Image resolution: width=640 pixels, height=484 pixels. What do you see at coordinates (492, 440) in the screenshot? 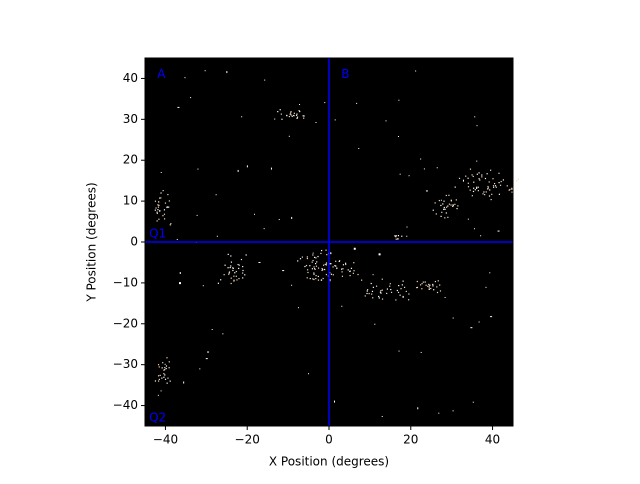
I see `x-tick-label: 40` at bounding box center [492, 440].